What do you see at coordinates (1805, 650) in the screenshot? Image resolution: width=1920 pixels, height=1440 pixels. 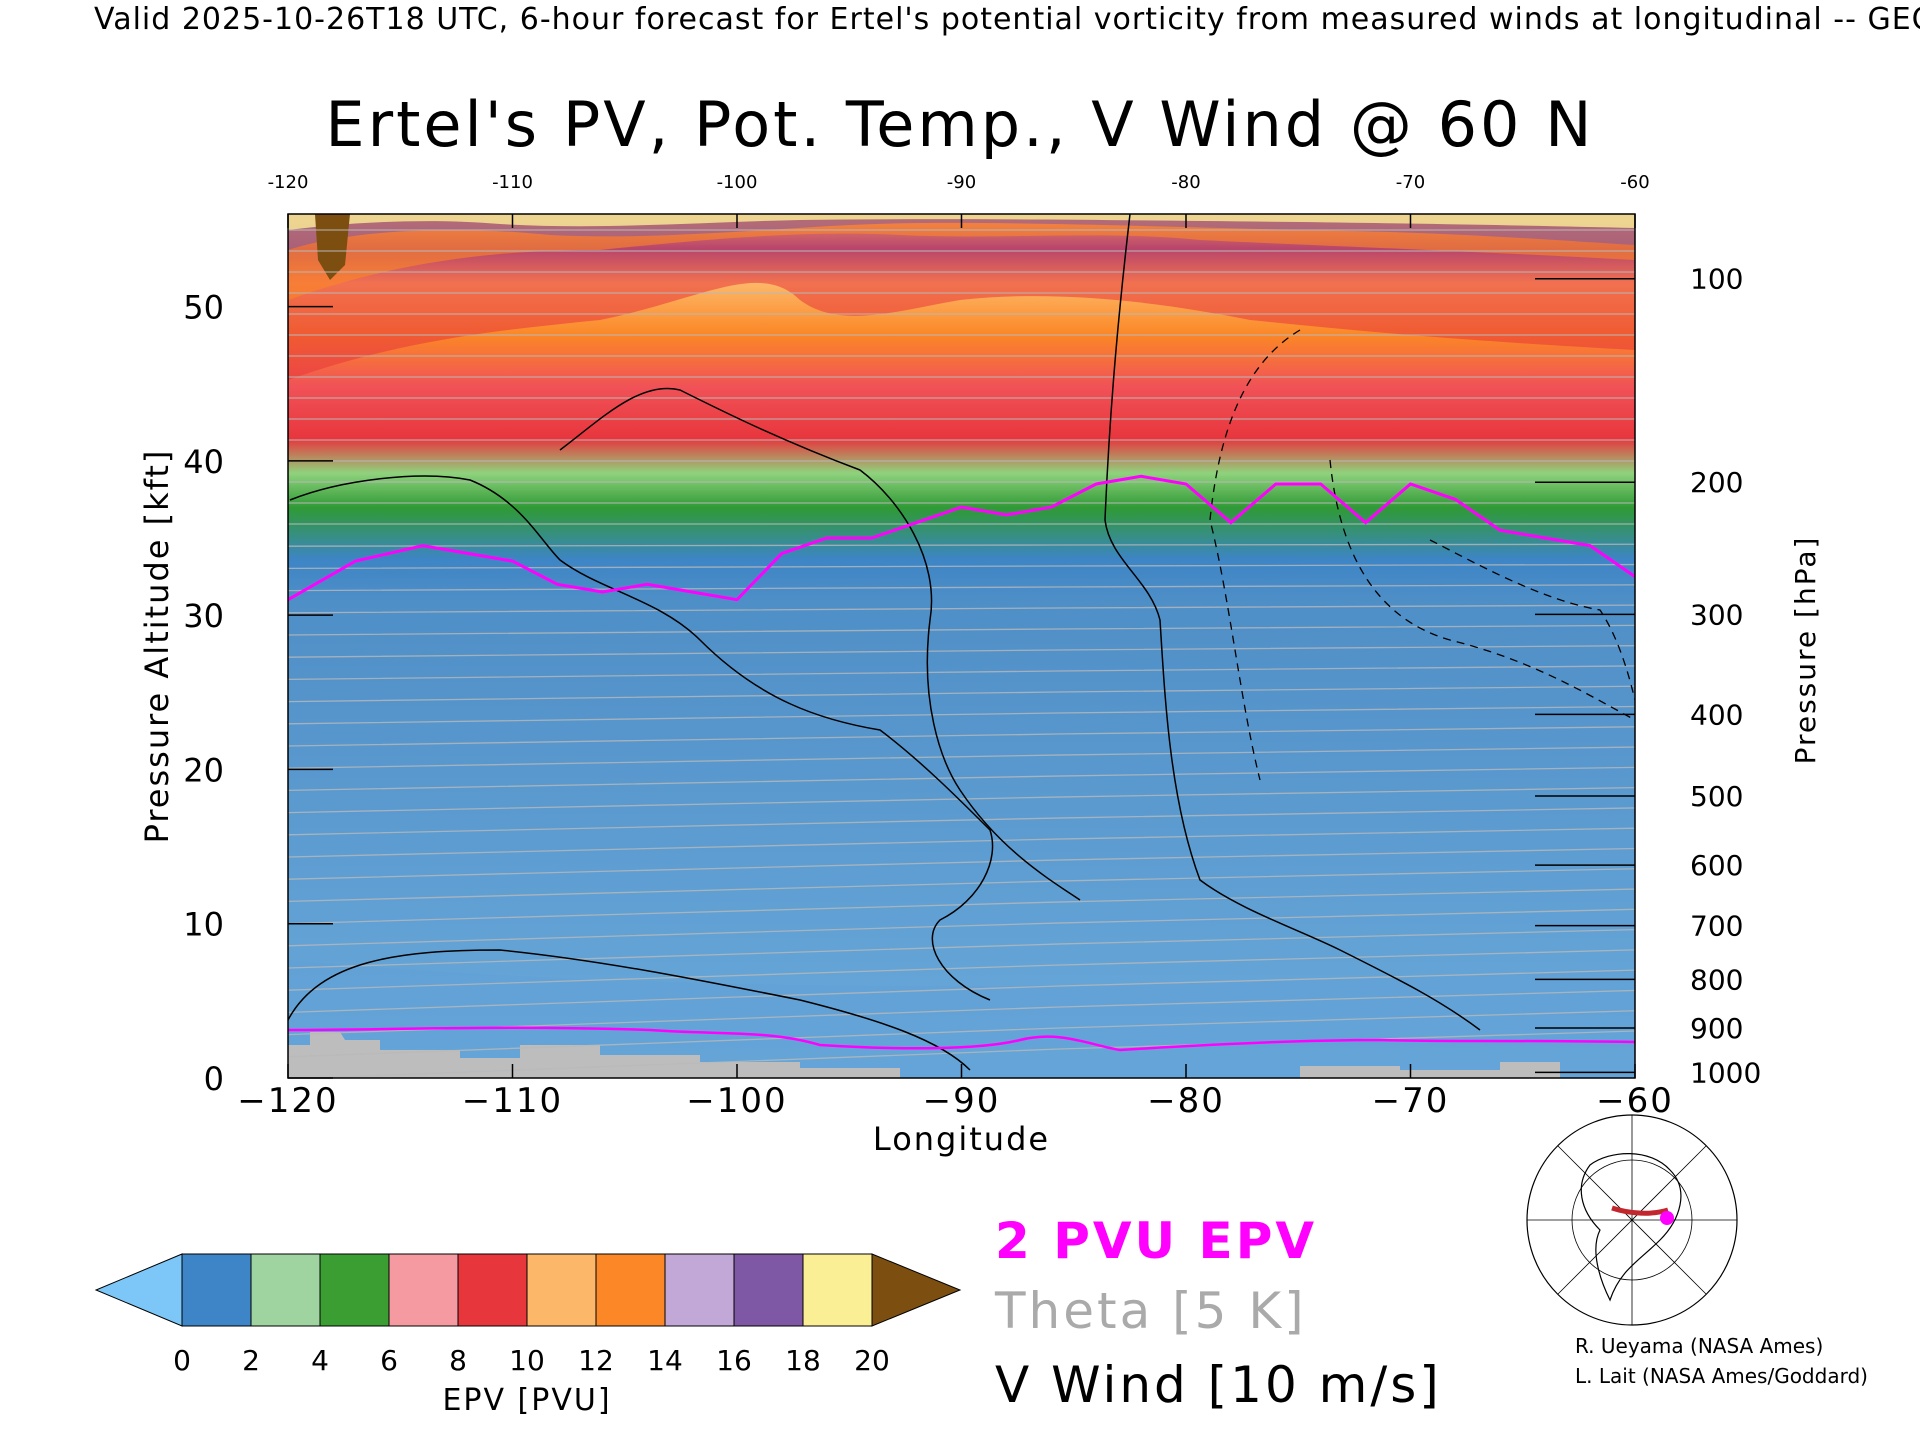 I see `y-axis-label-right: Pressure [hPa]` at bounding box center [1805, 650].